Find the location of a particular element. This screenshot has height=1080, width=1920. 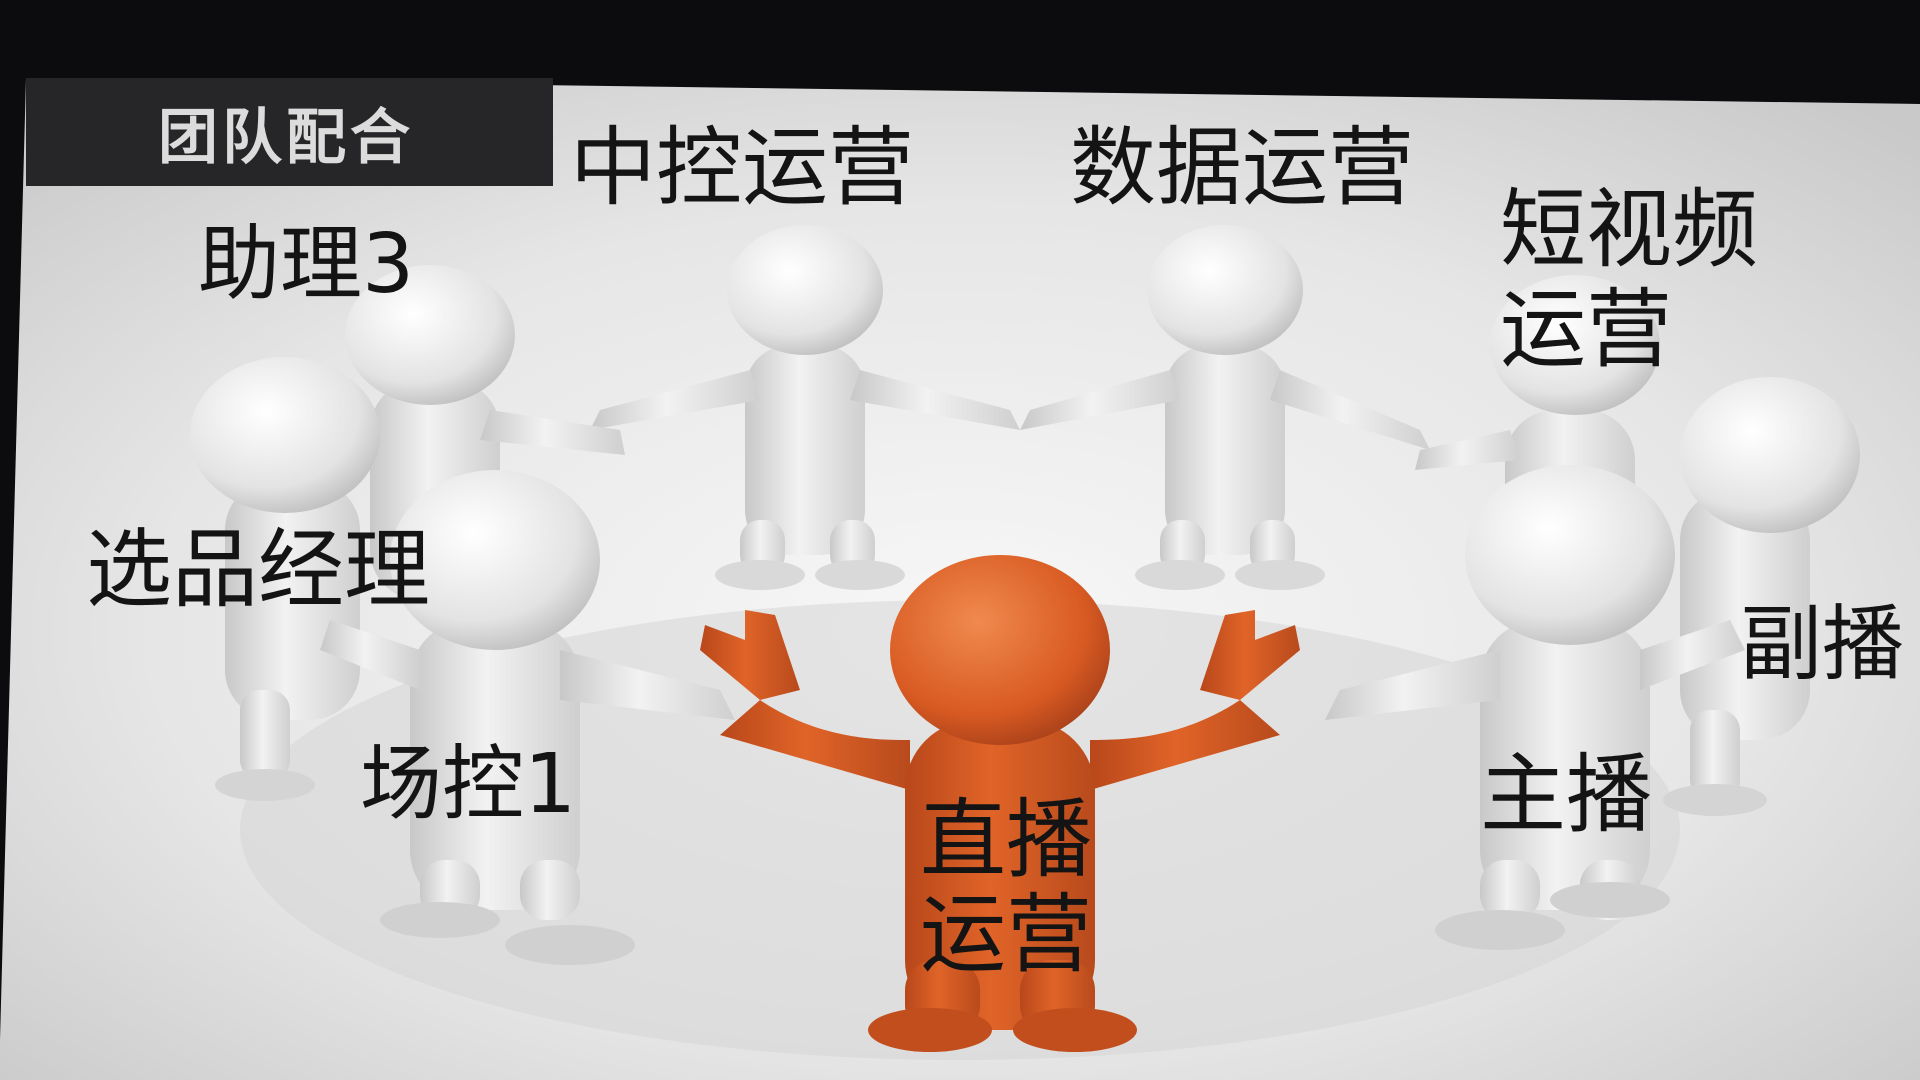

label-central-control: 中控运营 is located at coordinates (742, 168).